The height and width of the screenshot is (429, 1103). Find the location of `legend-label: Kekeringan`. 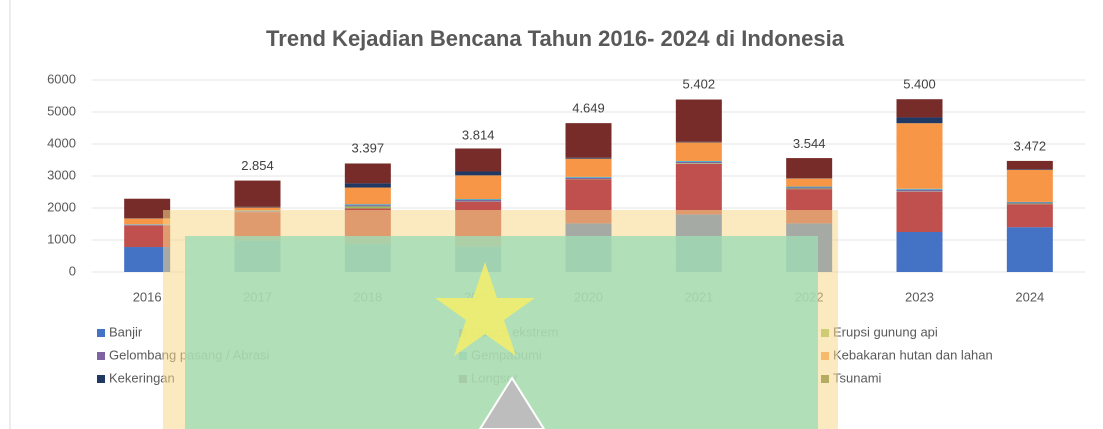

legend-label: Kekeringan is located at coordinates (142, 377).